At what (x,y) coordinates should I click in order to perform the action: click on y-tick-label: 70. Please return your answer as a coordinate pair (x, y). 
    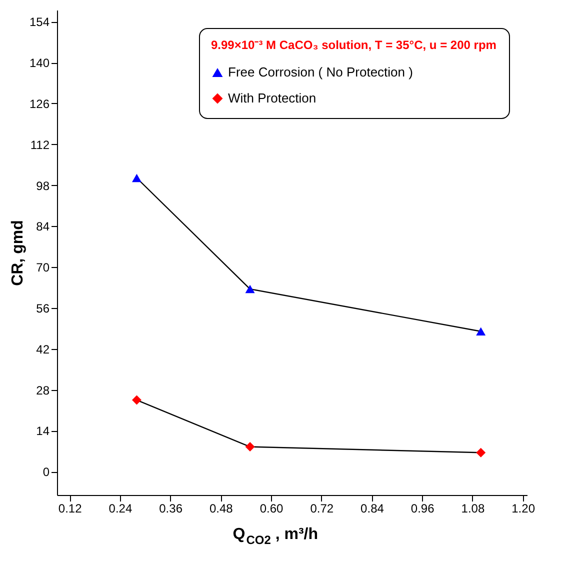
    Looking at the image, I should click on (43, 267).